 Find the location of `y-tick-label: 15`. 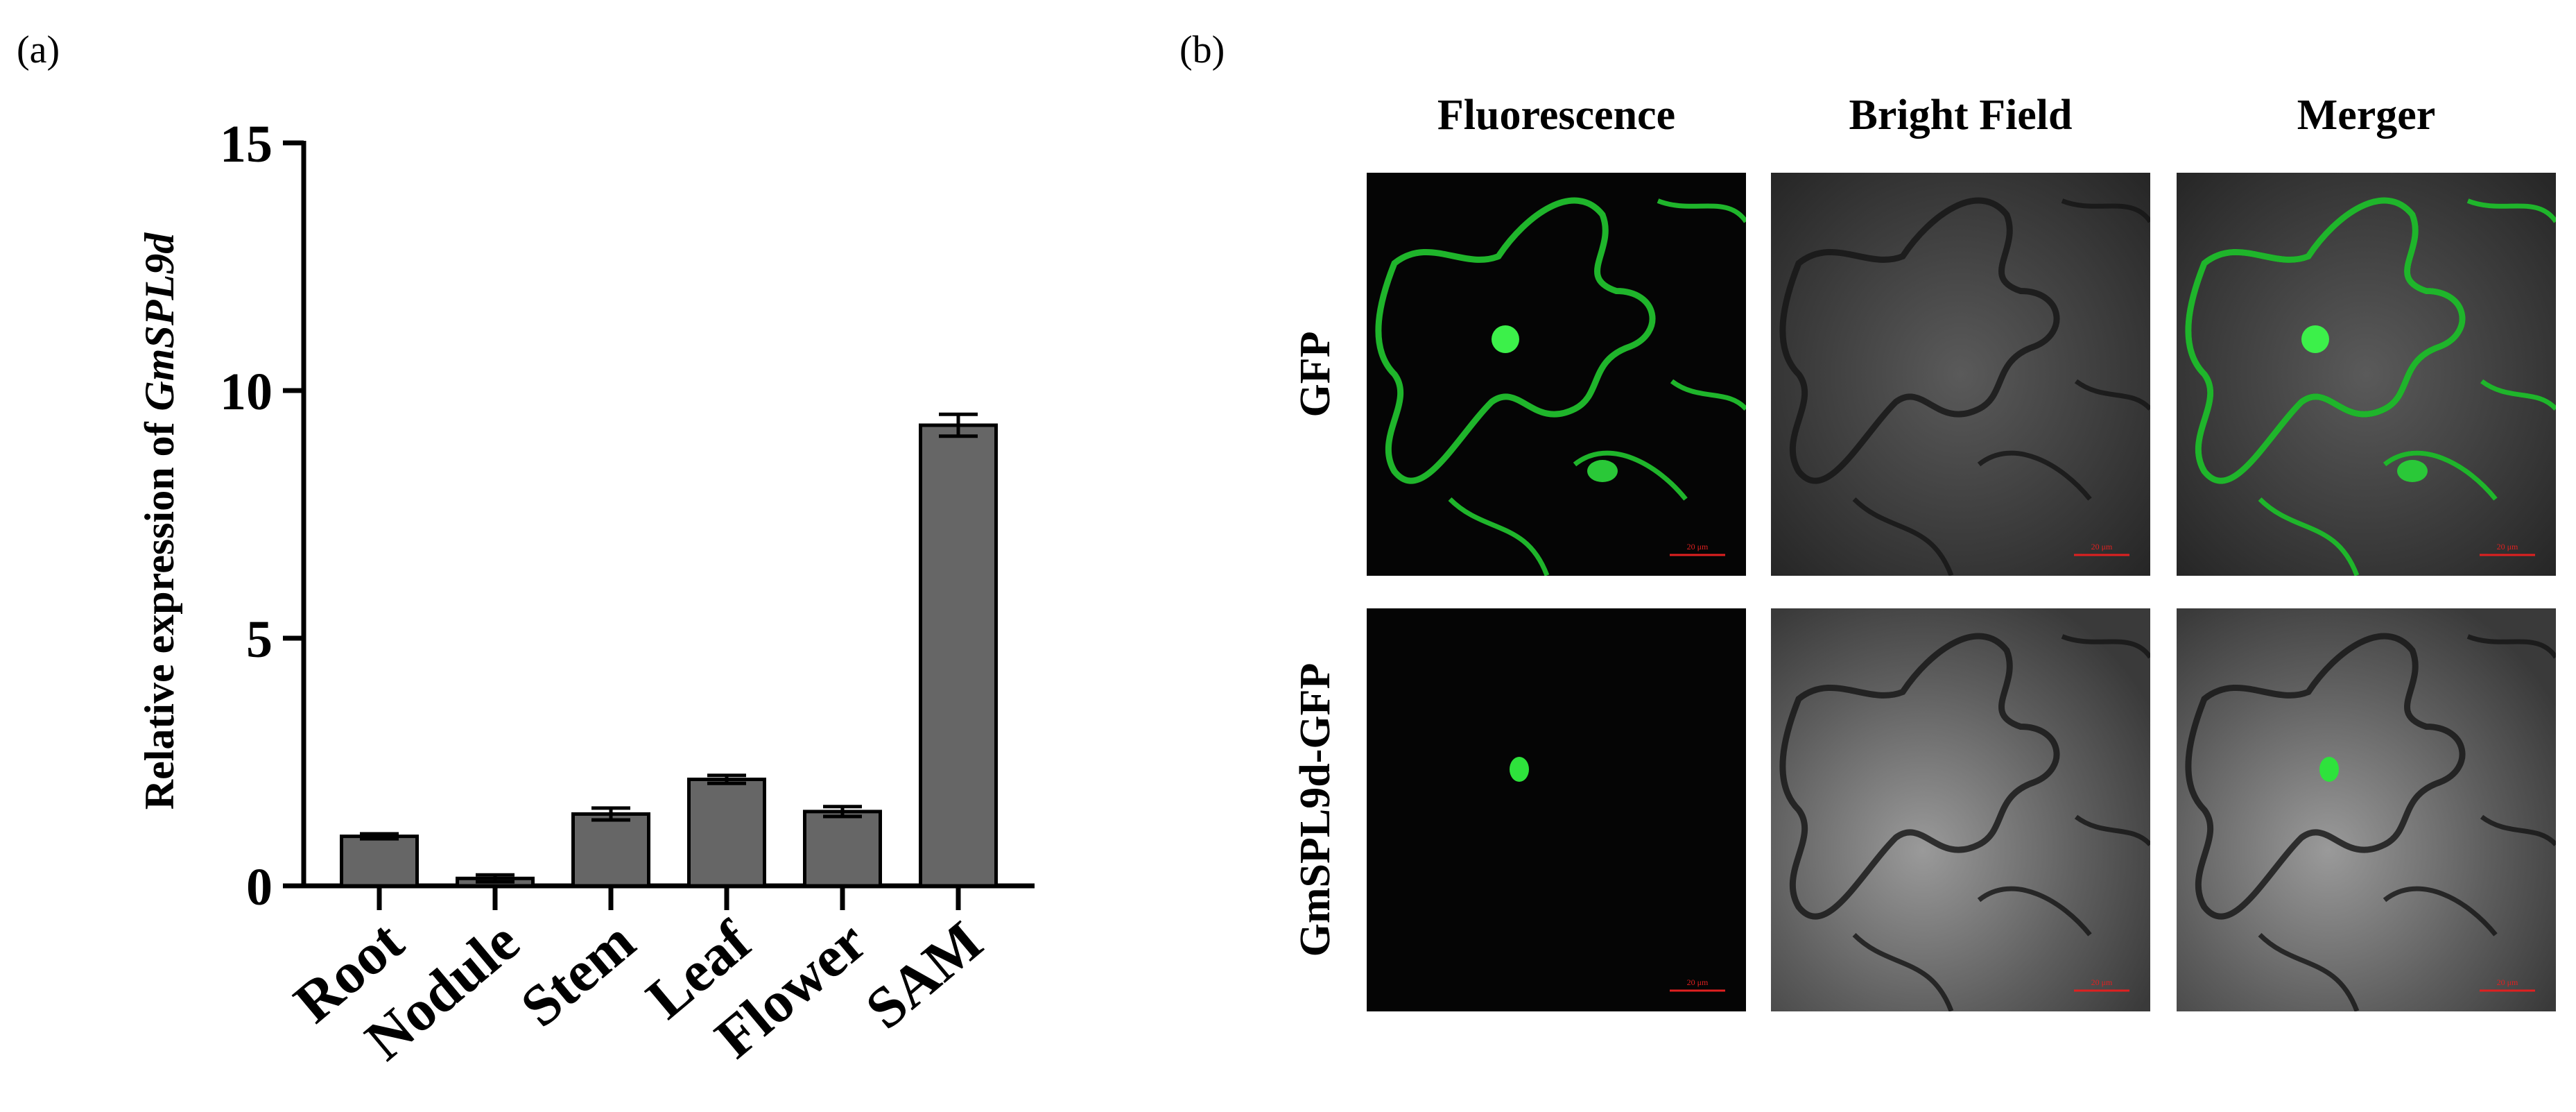

y-tick-label: 15 is located at coordinates (246, 144).